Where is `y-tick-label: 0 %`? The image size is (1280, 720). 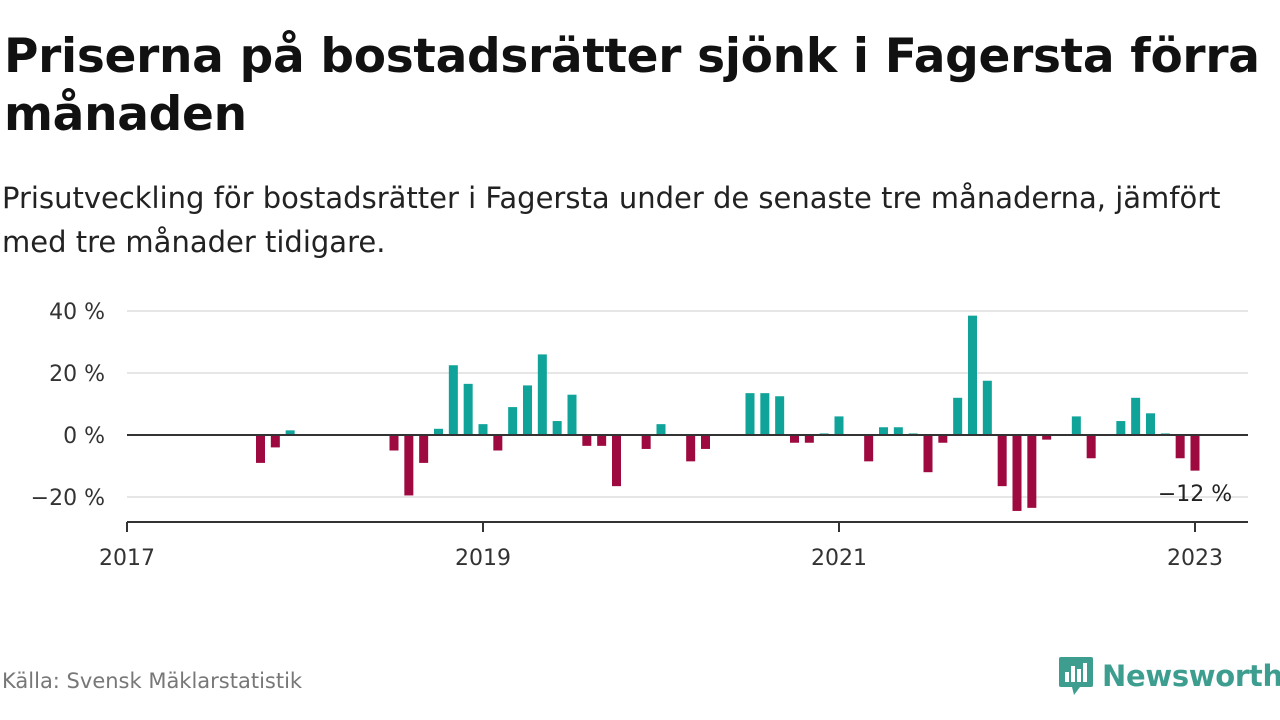
y-tick-label: 0 % is located at coordinates (84, 436).